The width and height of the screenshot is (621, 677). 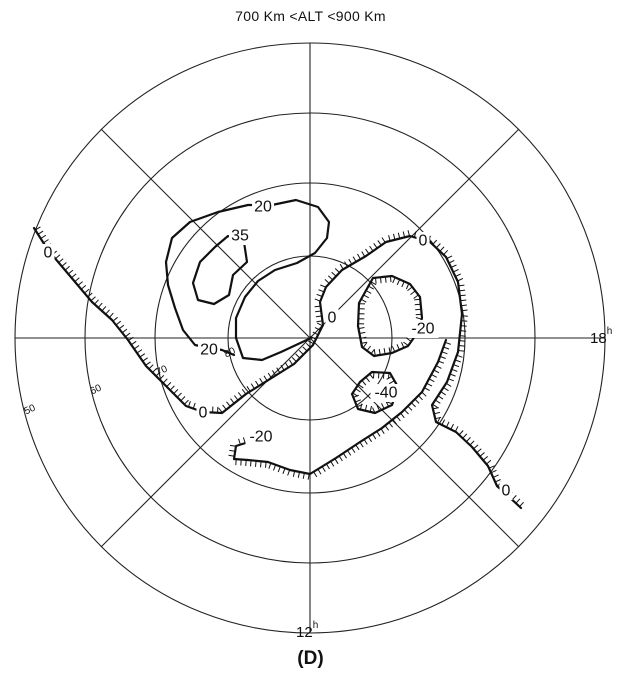 I want to click on contour-label: -40, so click(x=385, y=393).